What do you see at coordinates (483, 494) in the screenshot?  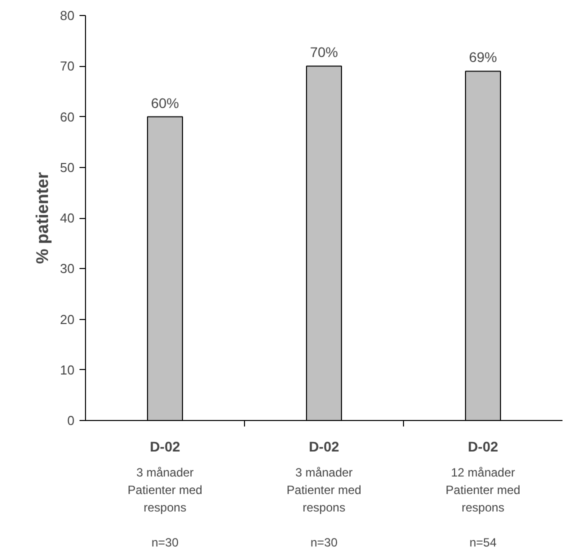 I see `category-label: D-02 12 månader Patienter med respons n=54` at bounding box center [483, 494].